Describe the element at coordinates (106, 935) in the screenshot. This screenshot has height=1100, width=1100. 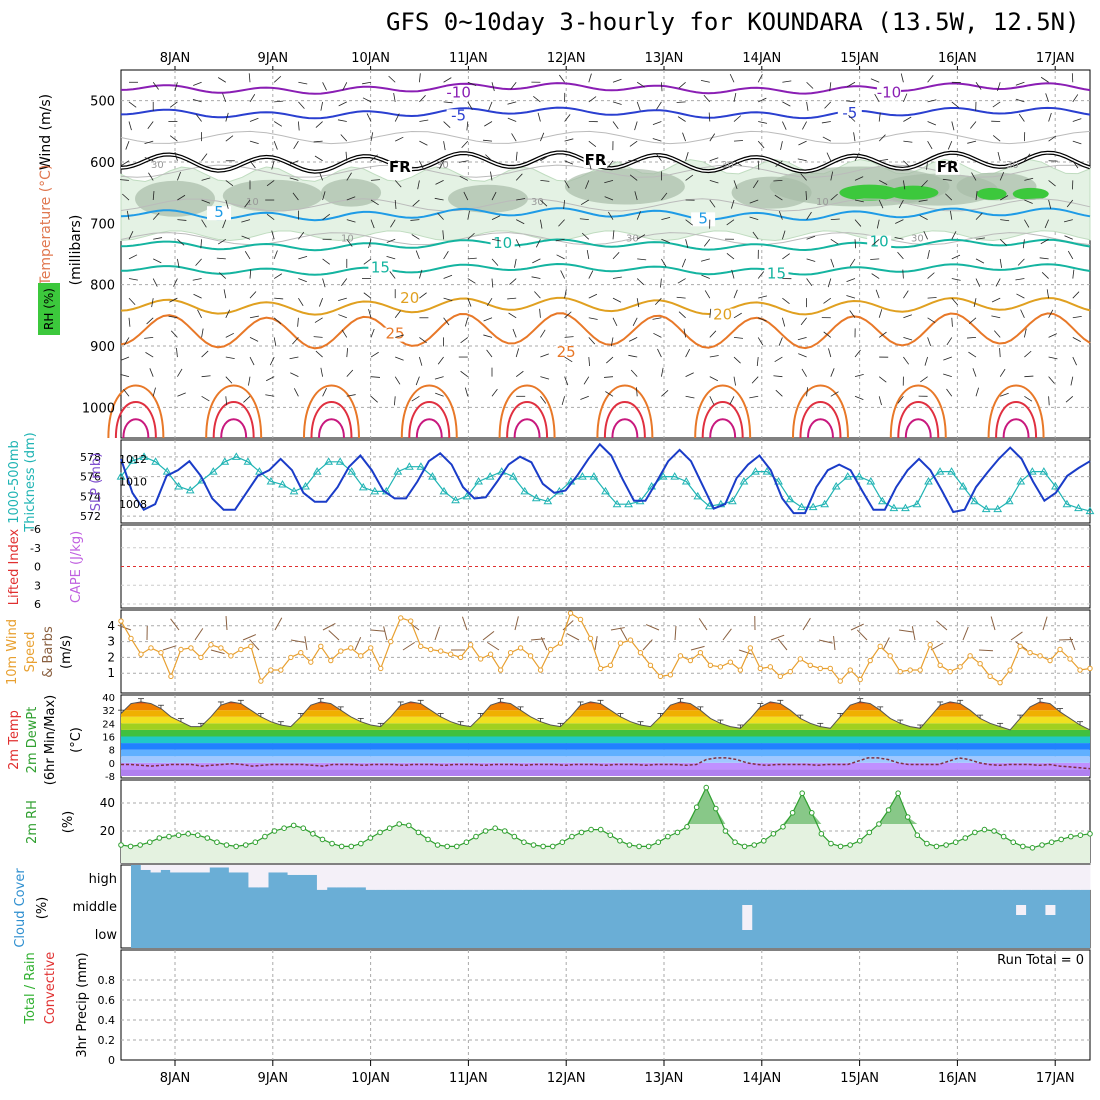
I see `cloud-level-label: low` at that location.